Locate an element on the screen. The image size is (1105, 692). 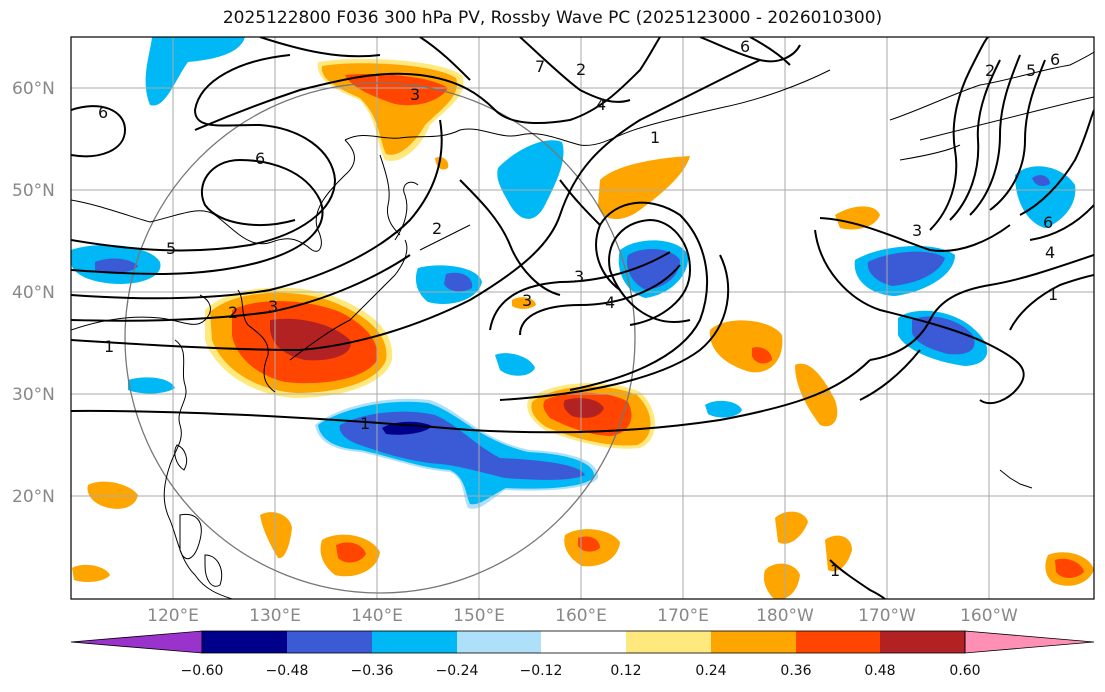
lat-label: 40°N is located at coordinates (33, 293).